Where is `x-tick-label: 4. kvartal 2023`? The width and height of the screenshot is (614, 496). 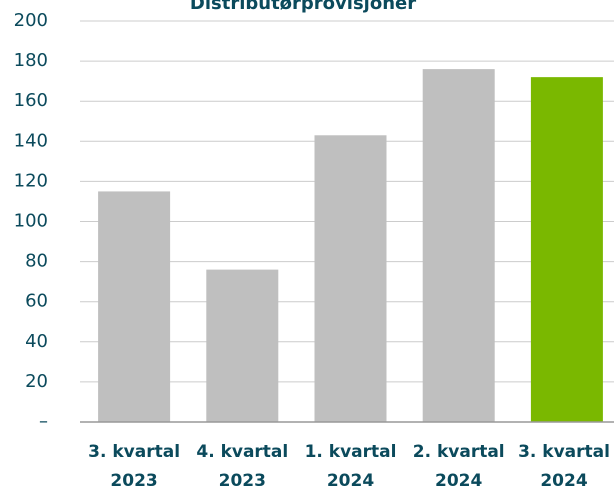
x-tick-label: 4. kvartal 2023 is located at coordinates (242, 466).